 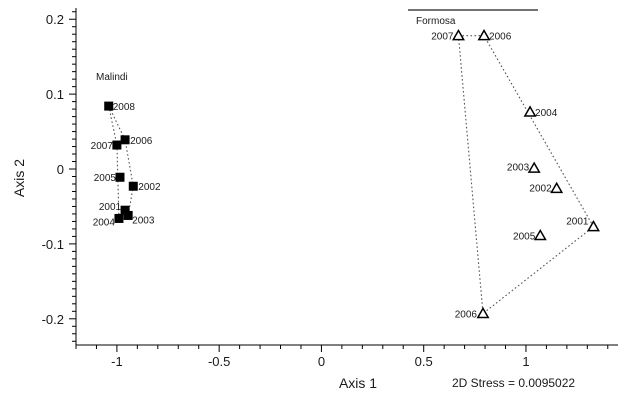 I want to click on point-malindi-2003, so click(x=128, y=215).